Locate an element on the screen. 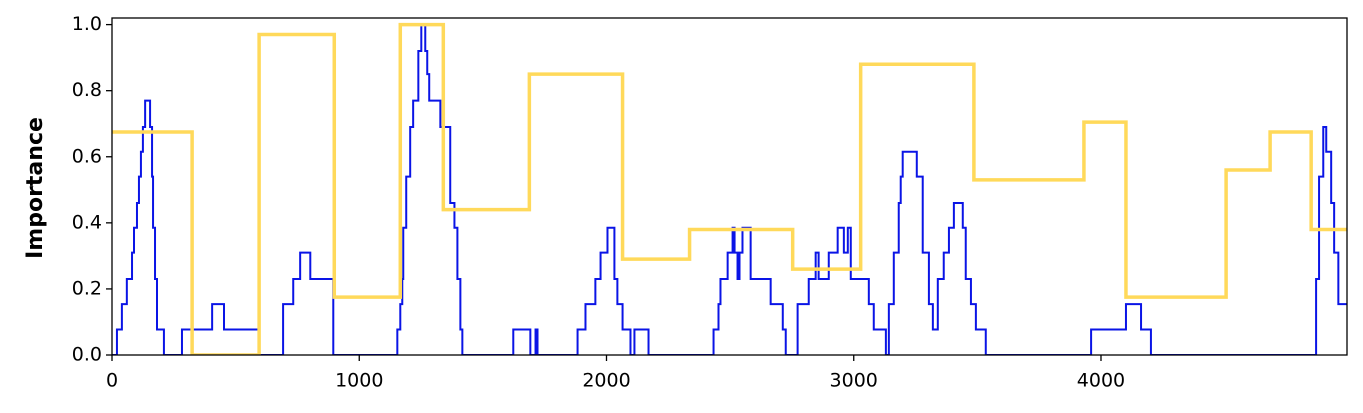 This screenshot has height=413, width=1363. x-tick-label: 0 is located at coordinates (112, 381).